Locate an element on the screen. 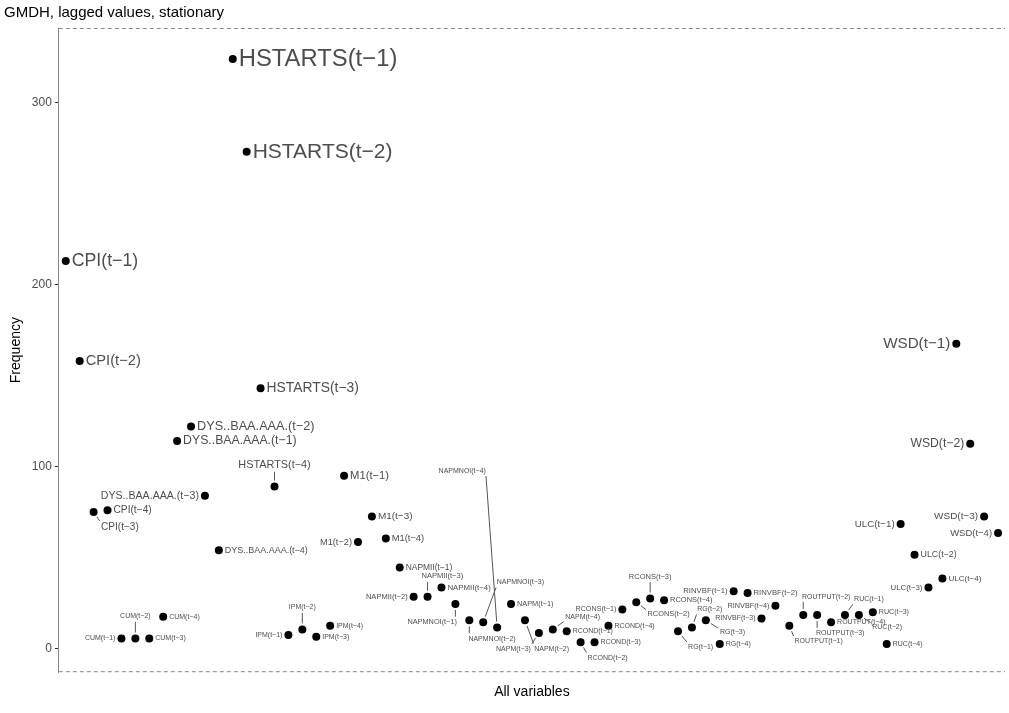  data-label: M1(t−2) is located at coordinates (336, 541).